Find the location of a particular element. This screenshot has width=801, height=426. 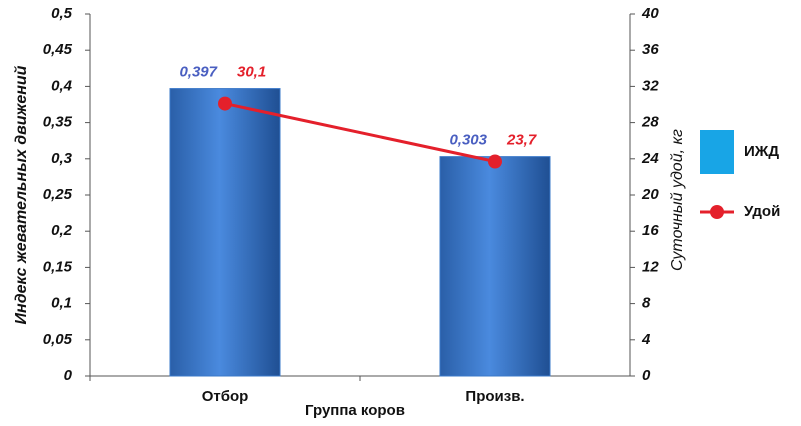

legend-label: Удой is located at coordinates (762, 211).